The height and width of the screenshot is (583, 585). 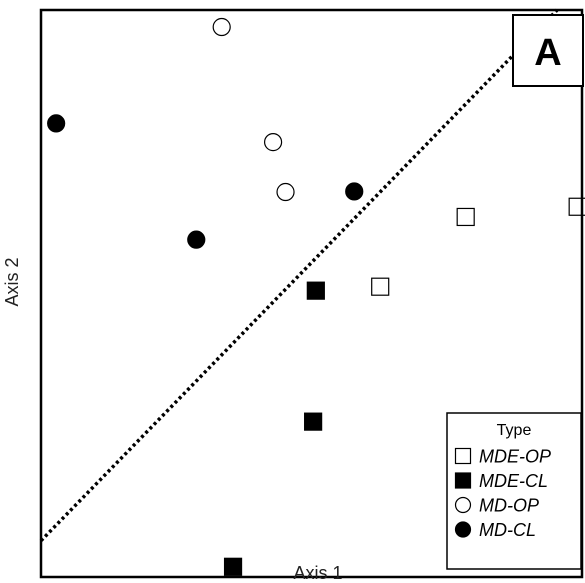 What do you see at coordinates (317, 573) in the screenshot?
I see `x-axis-title: Axis 1` at bounding box center [317, 573].